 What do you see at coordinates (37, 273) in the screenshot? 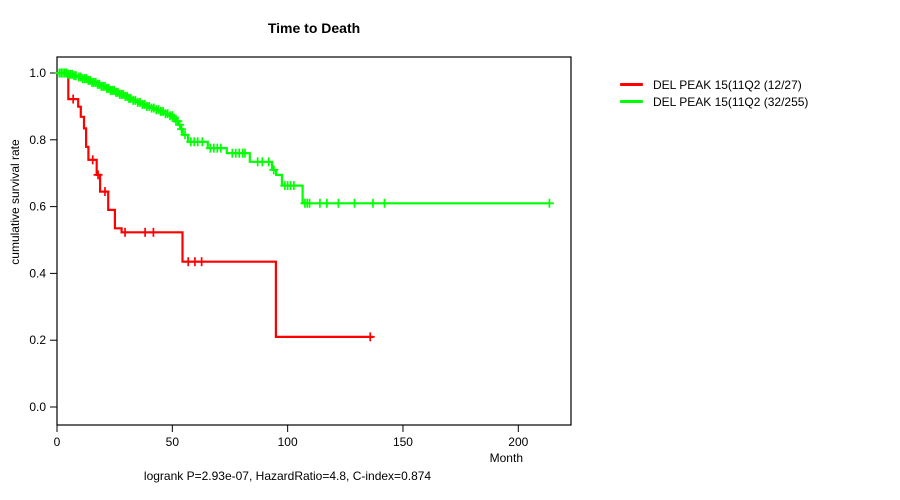
I see `y-tick-label: 0.4` at bounding box center [37, 273].